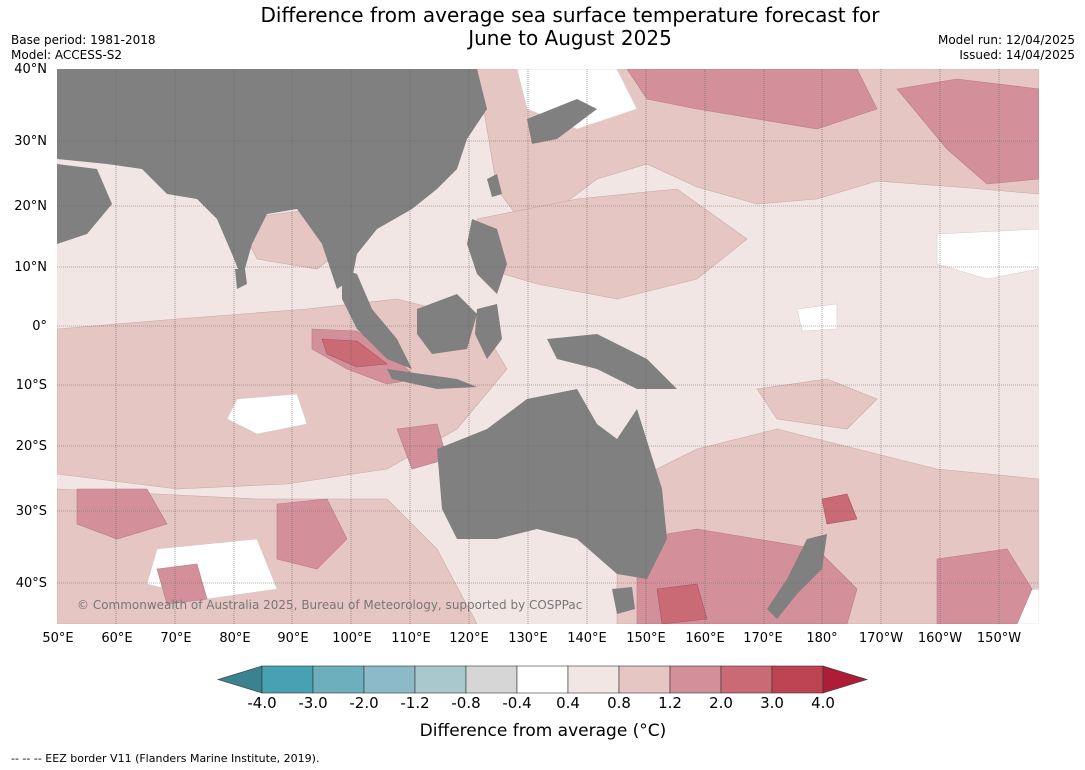 The image size is (1085, 770). Describe the element at coordinates (940, 638) in the screenshot. I see `lon-label: 160°W` at that location.